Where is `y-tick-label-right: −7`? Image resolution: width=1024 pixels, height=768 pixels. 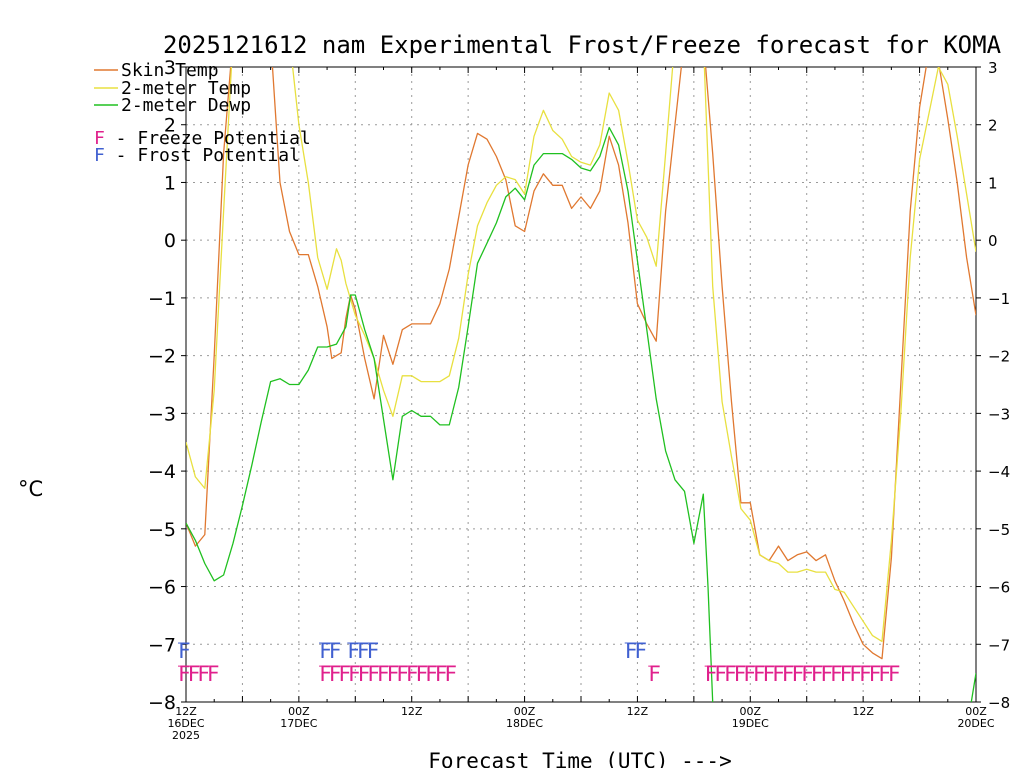
y-tick-label-right: −7 is located at coordinates (999, 645).